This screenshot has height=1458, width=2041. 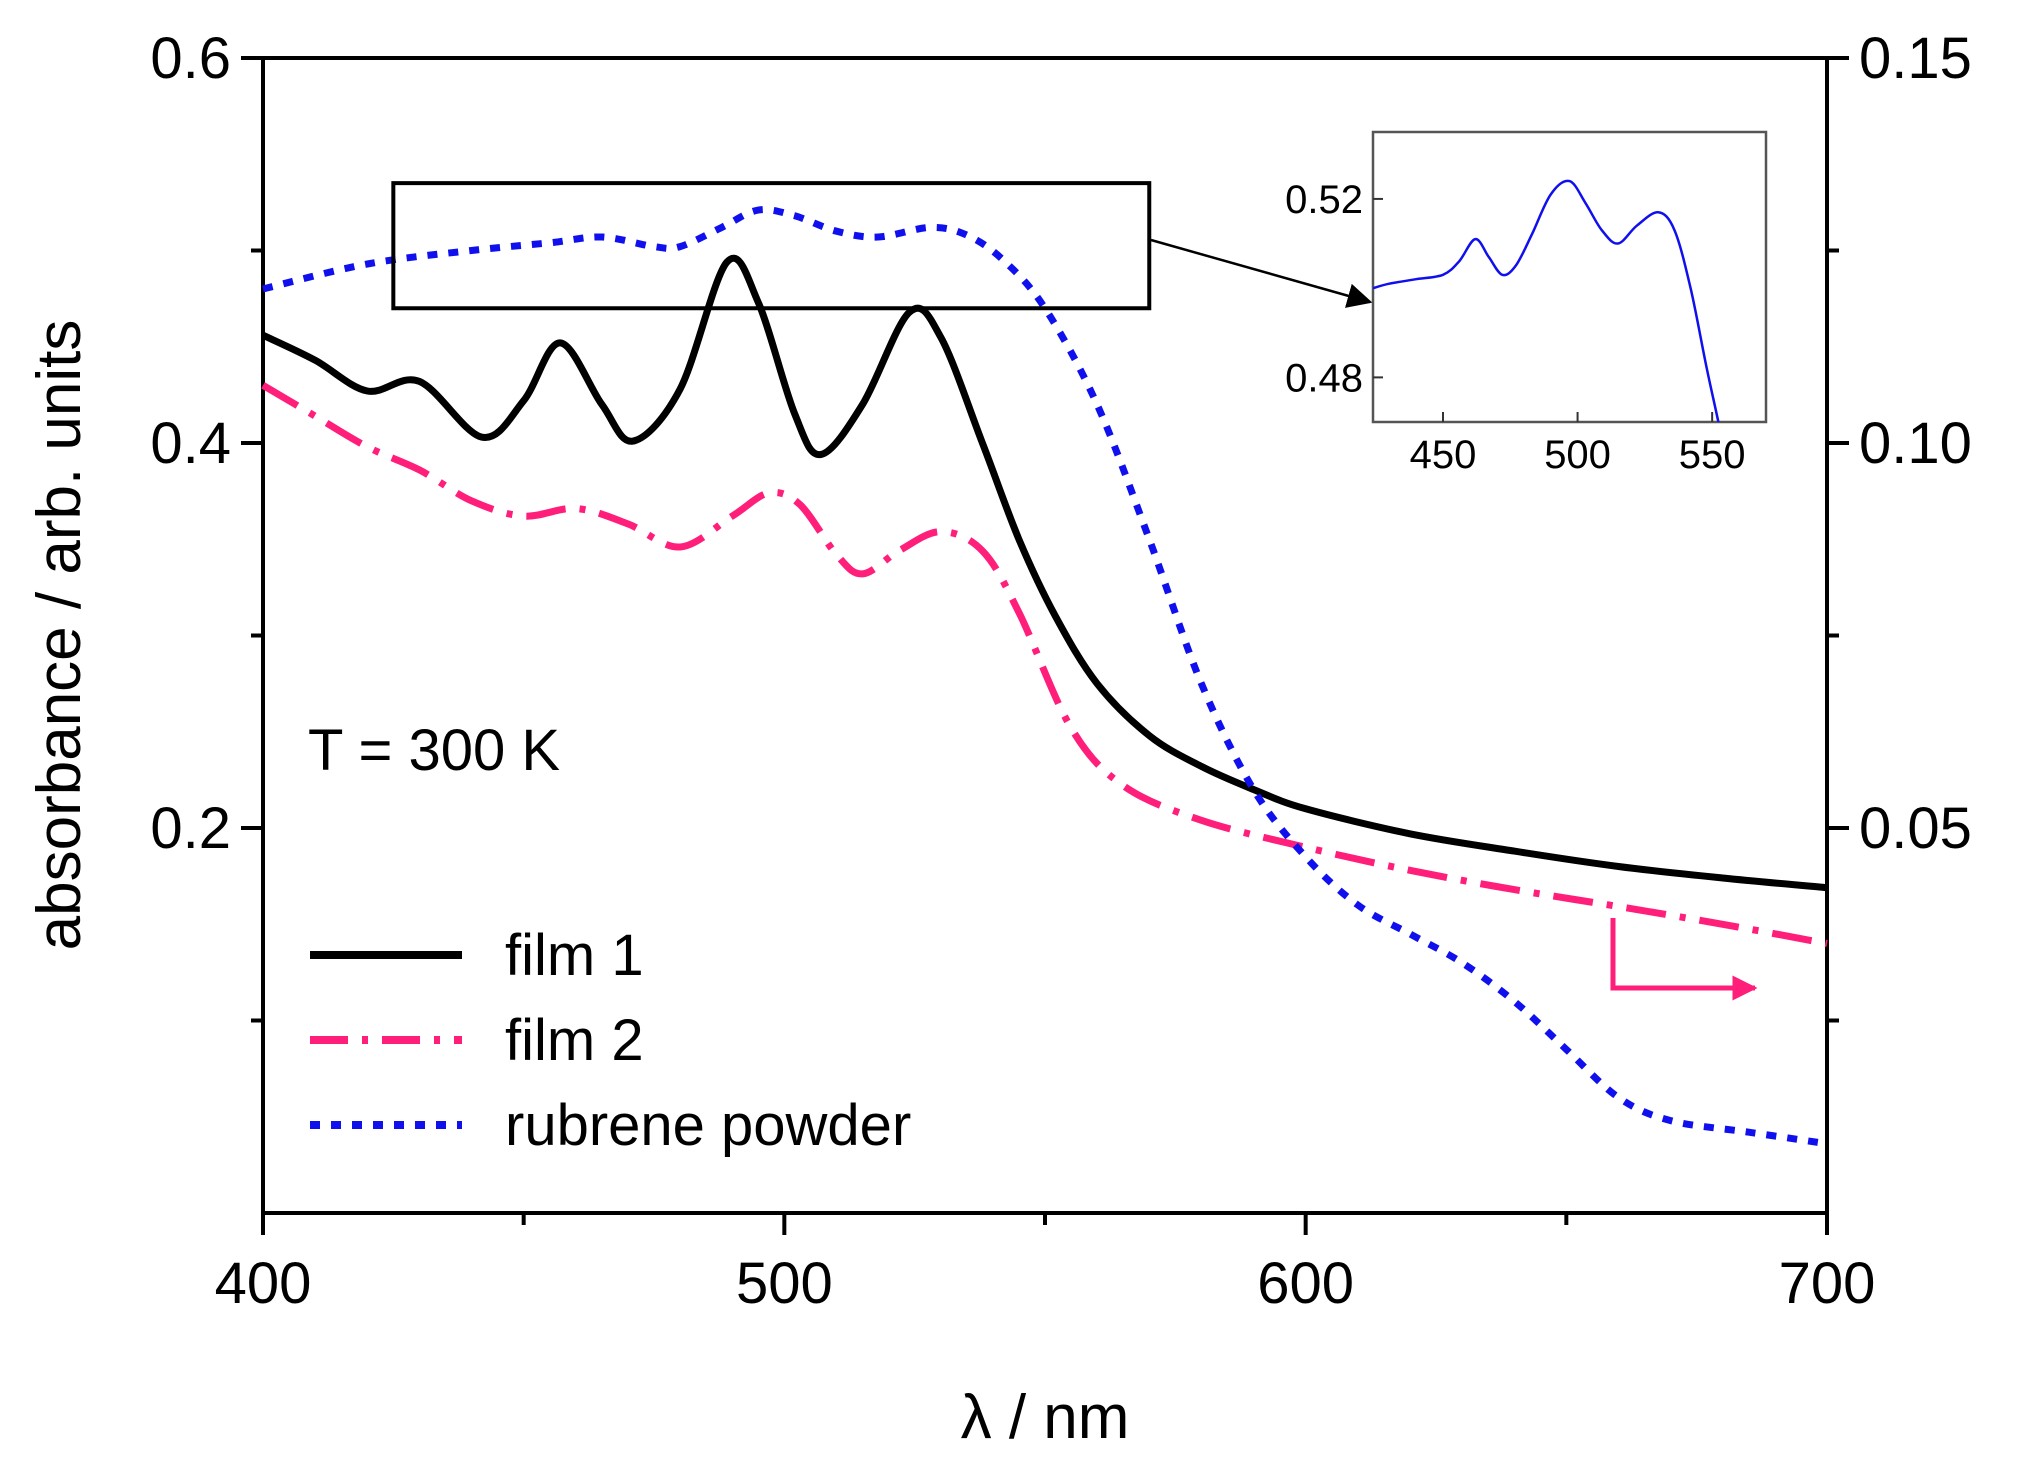 What do you see at coordinates (771, 246) in the screenshot?
I see `zoom-box` at bounding box center [771, 246].